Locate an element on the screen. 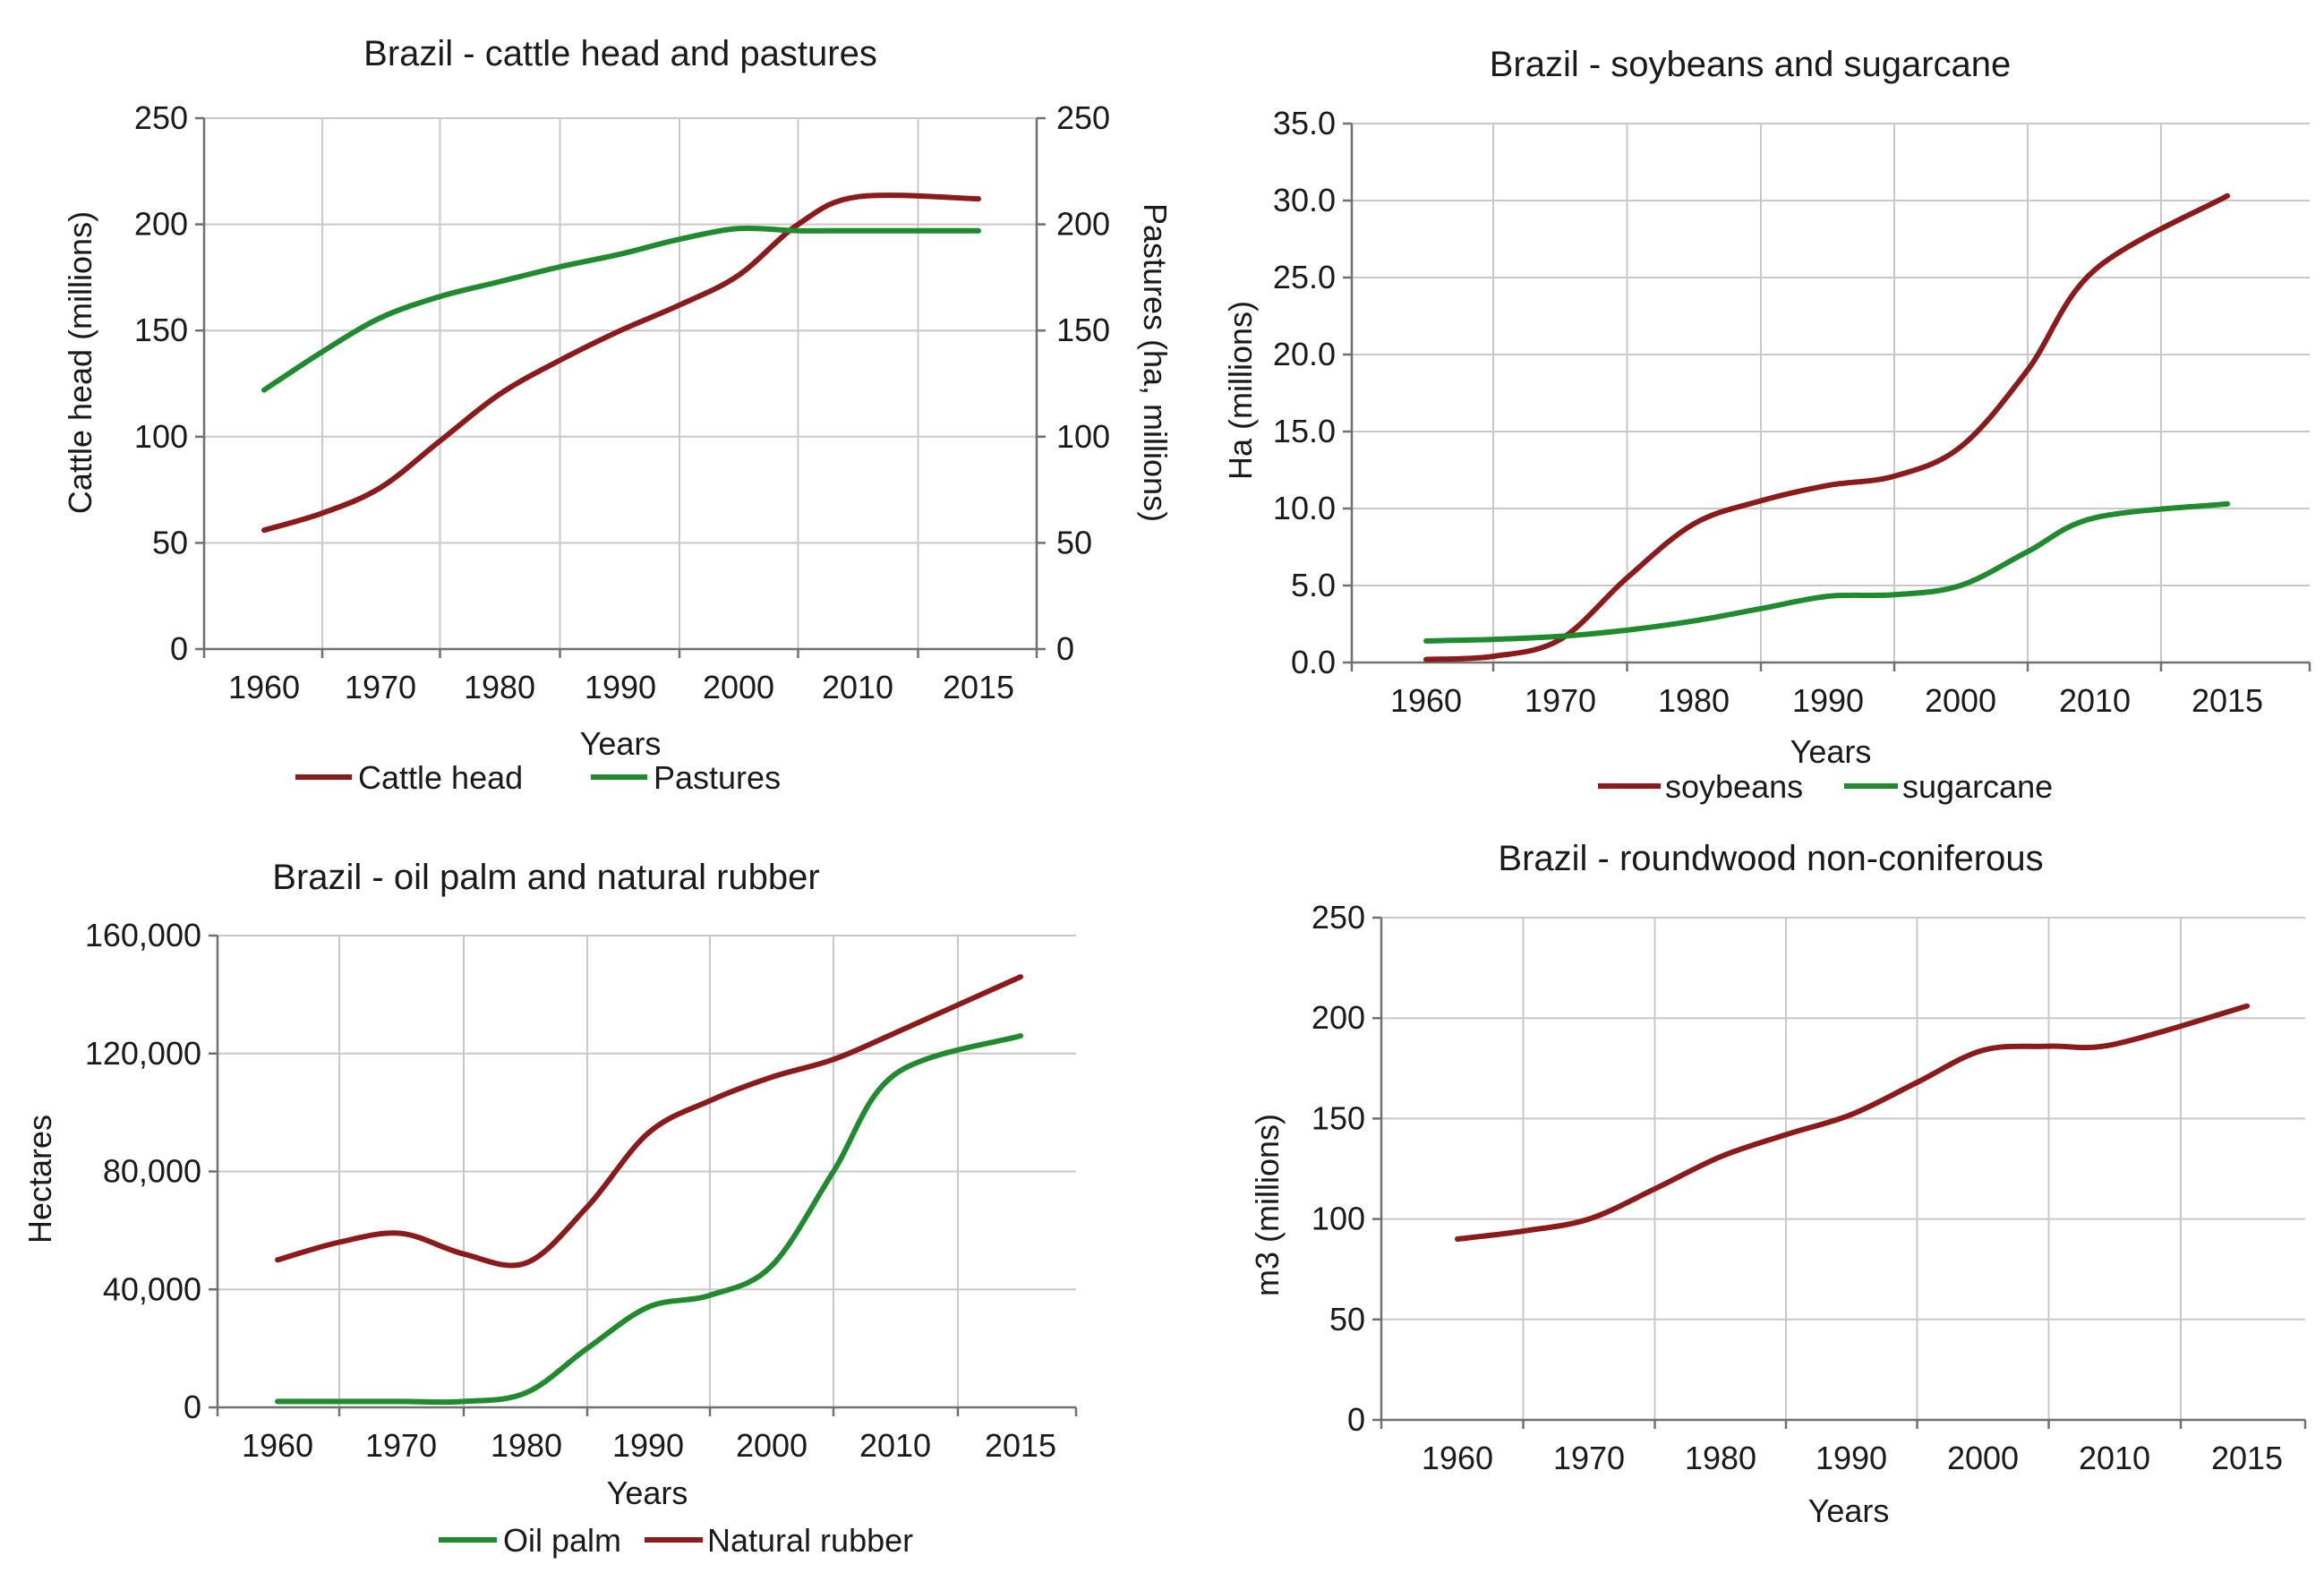  legend-label: sugarcane is located at coordinates (1978, 786).